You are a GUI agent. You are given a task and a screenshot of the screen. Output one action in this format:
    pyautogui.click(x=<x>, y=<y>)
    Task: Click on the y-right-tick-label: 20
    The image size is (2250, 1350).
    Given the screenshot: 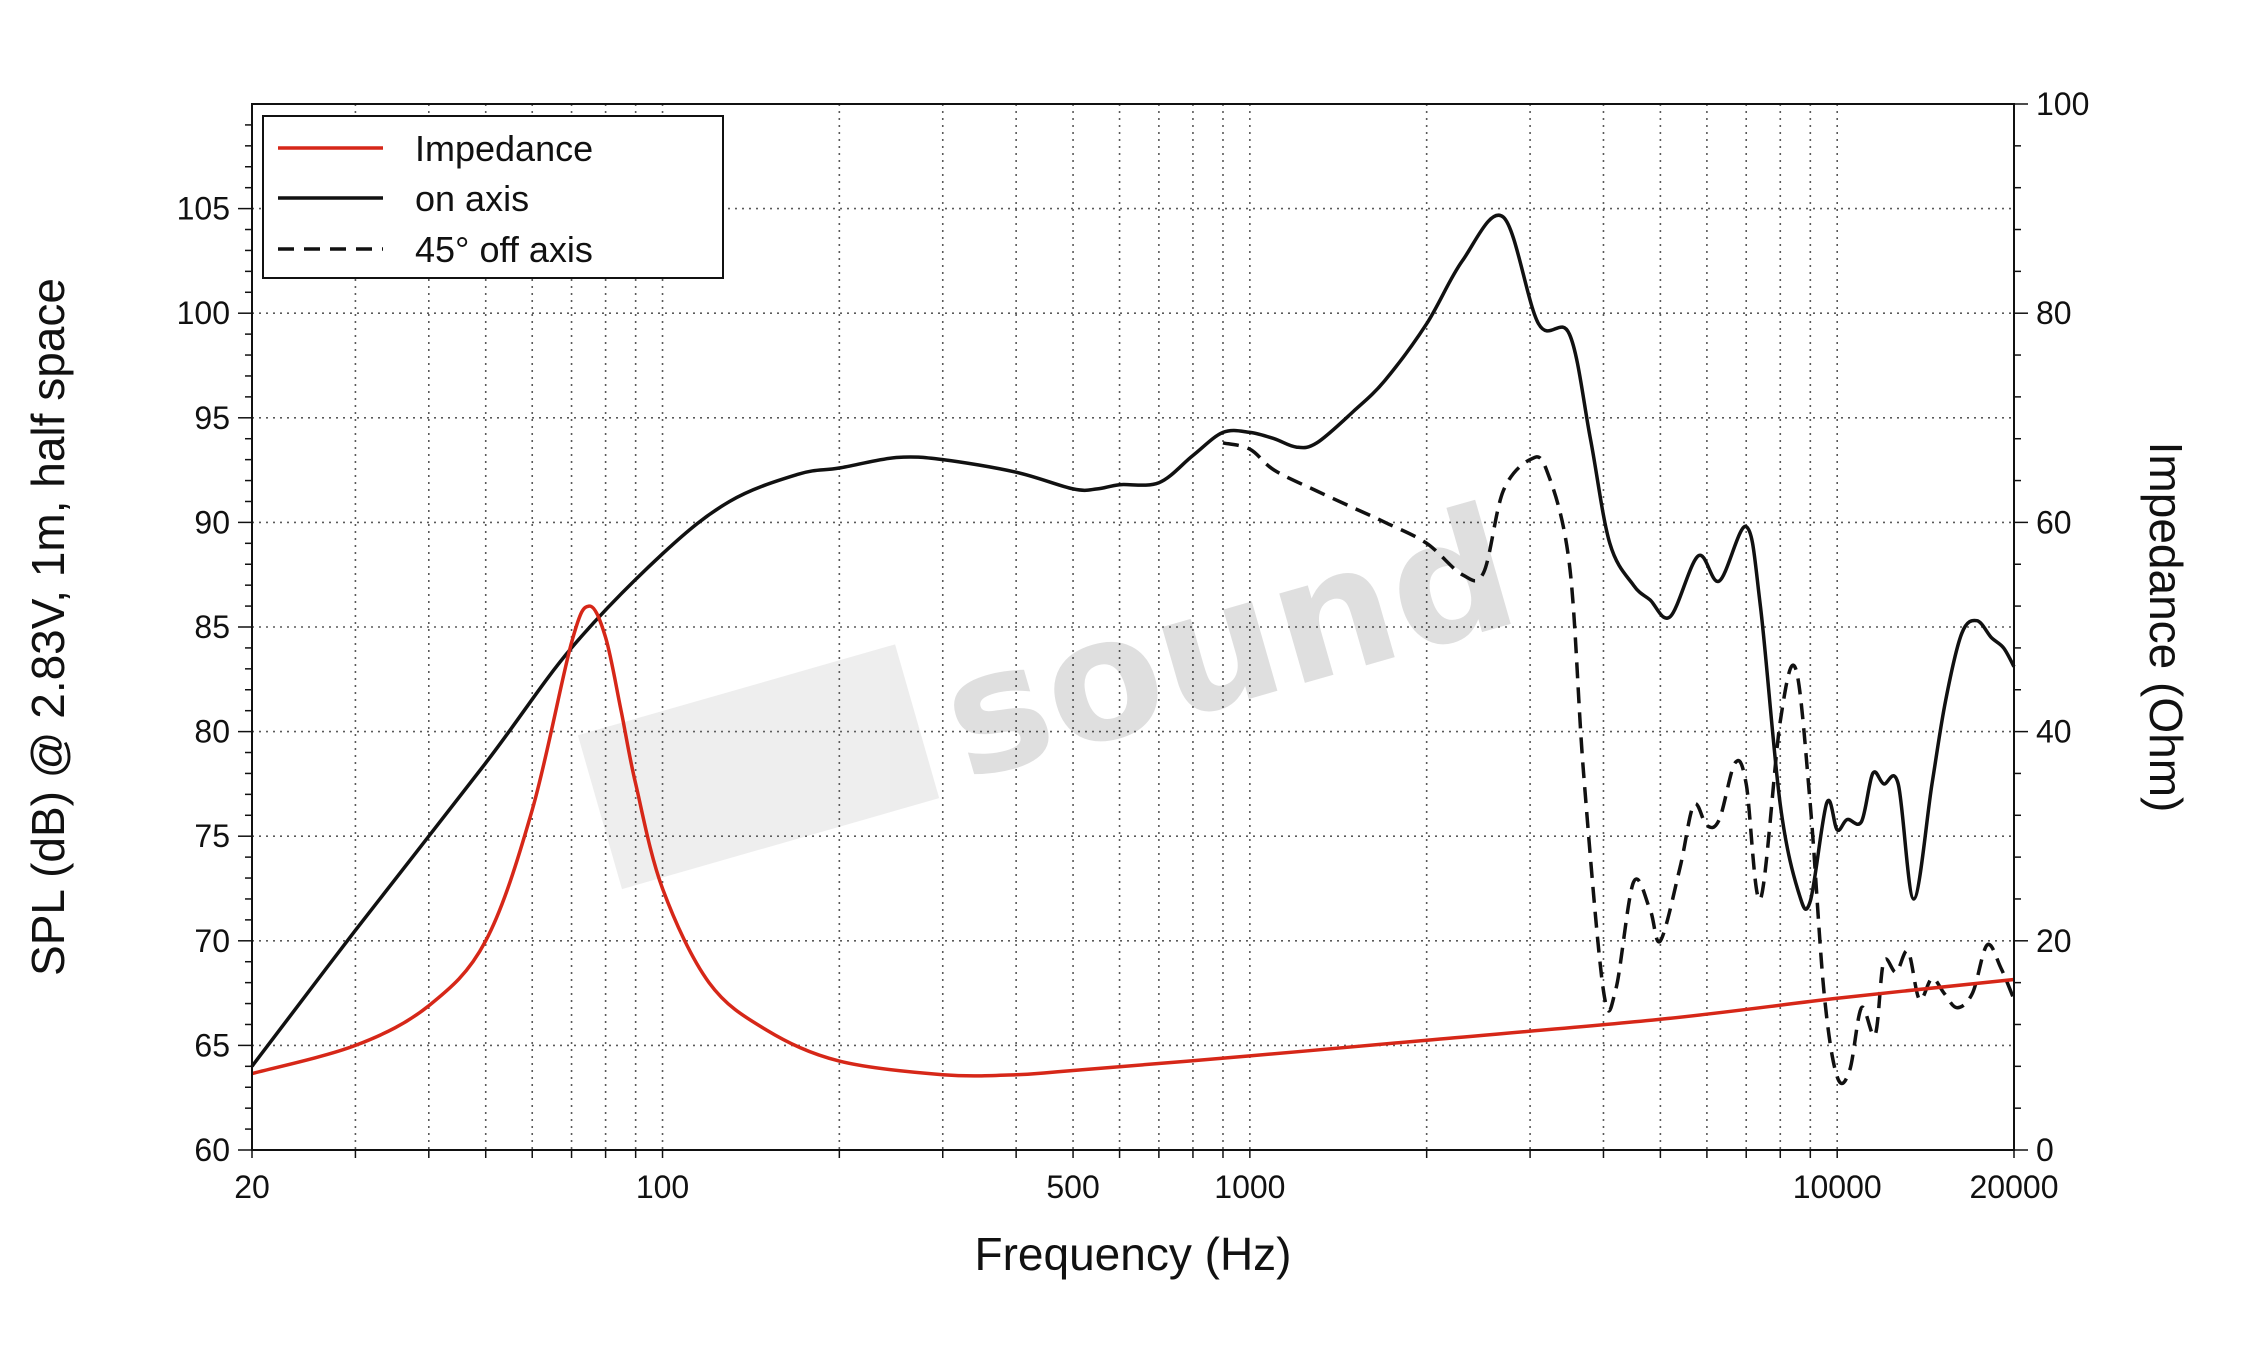 What is the action you would take?
    pyautogui.click(x=2054, y=941)
    